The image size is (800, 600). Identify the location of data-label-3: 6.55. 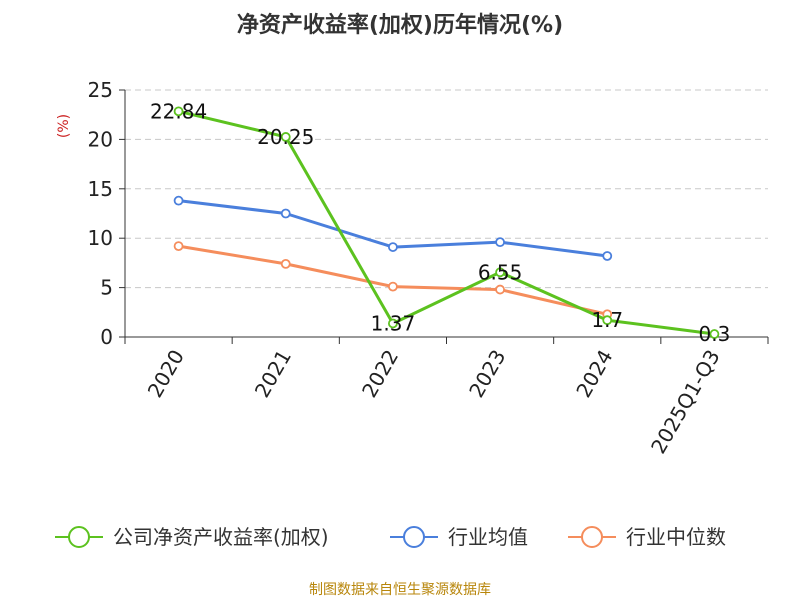
(500, 272).